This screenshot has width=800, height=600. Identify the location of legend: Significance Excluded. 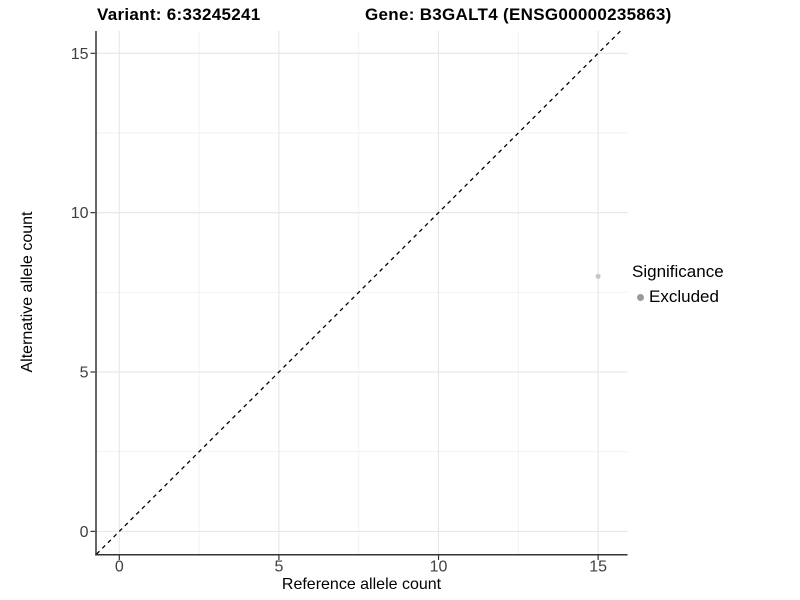
(678, 284).